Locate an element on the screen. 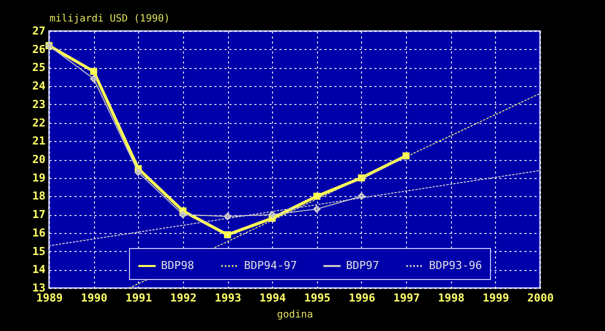  y-tick-label: 23 is located at coordinates (39, 104).